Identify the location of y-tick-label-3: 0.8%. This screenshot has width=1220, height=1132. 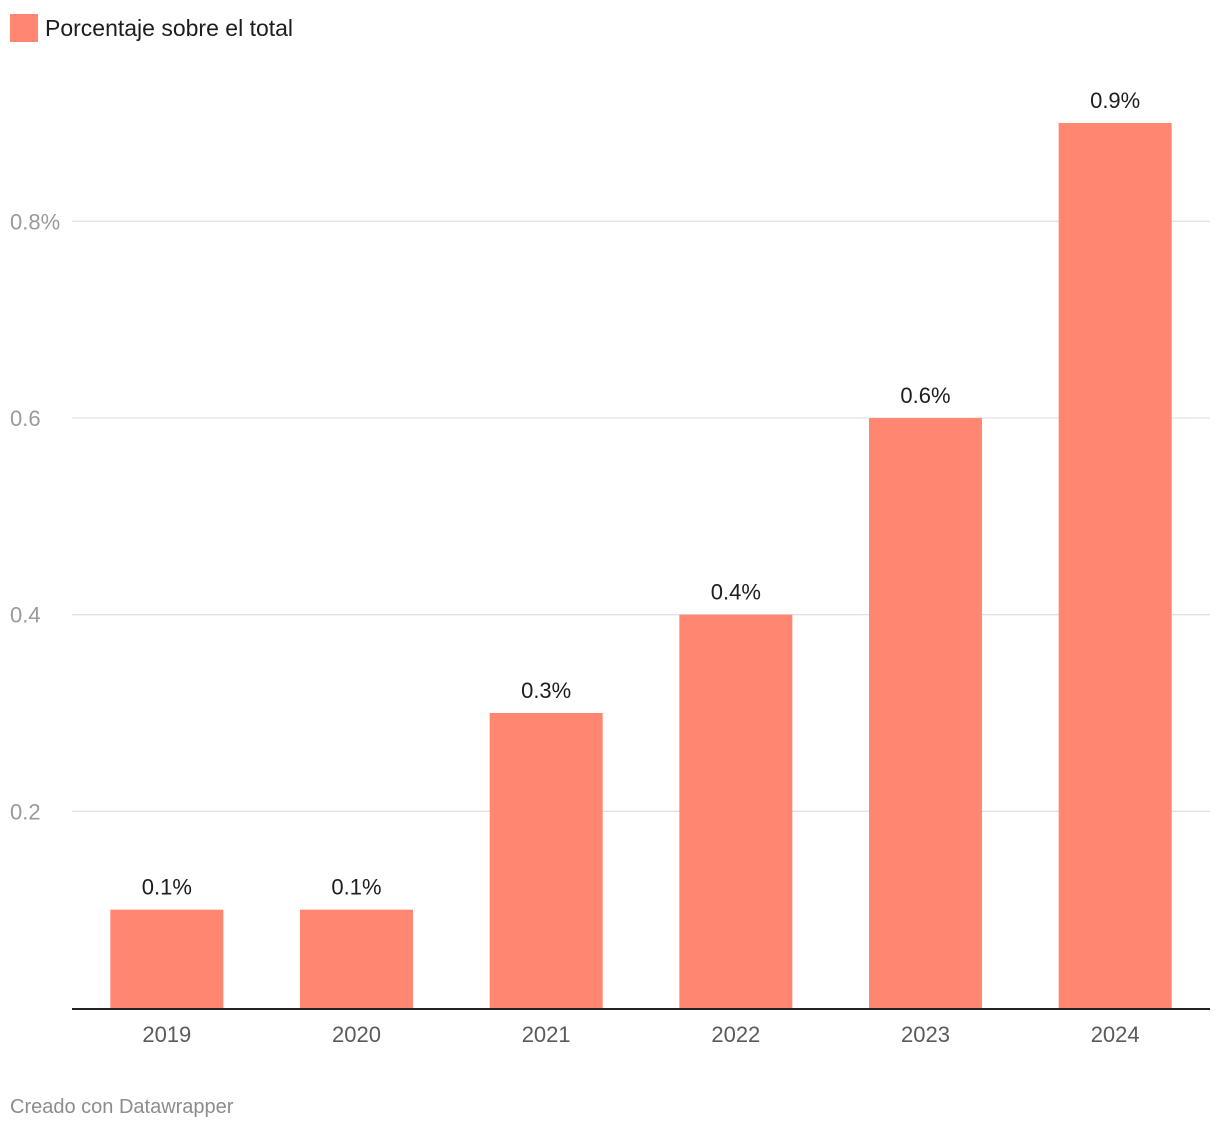
(35, 221).